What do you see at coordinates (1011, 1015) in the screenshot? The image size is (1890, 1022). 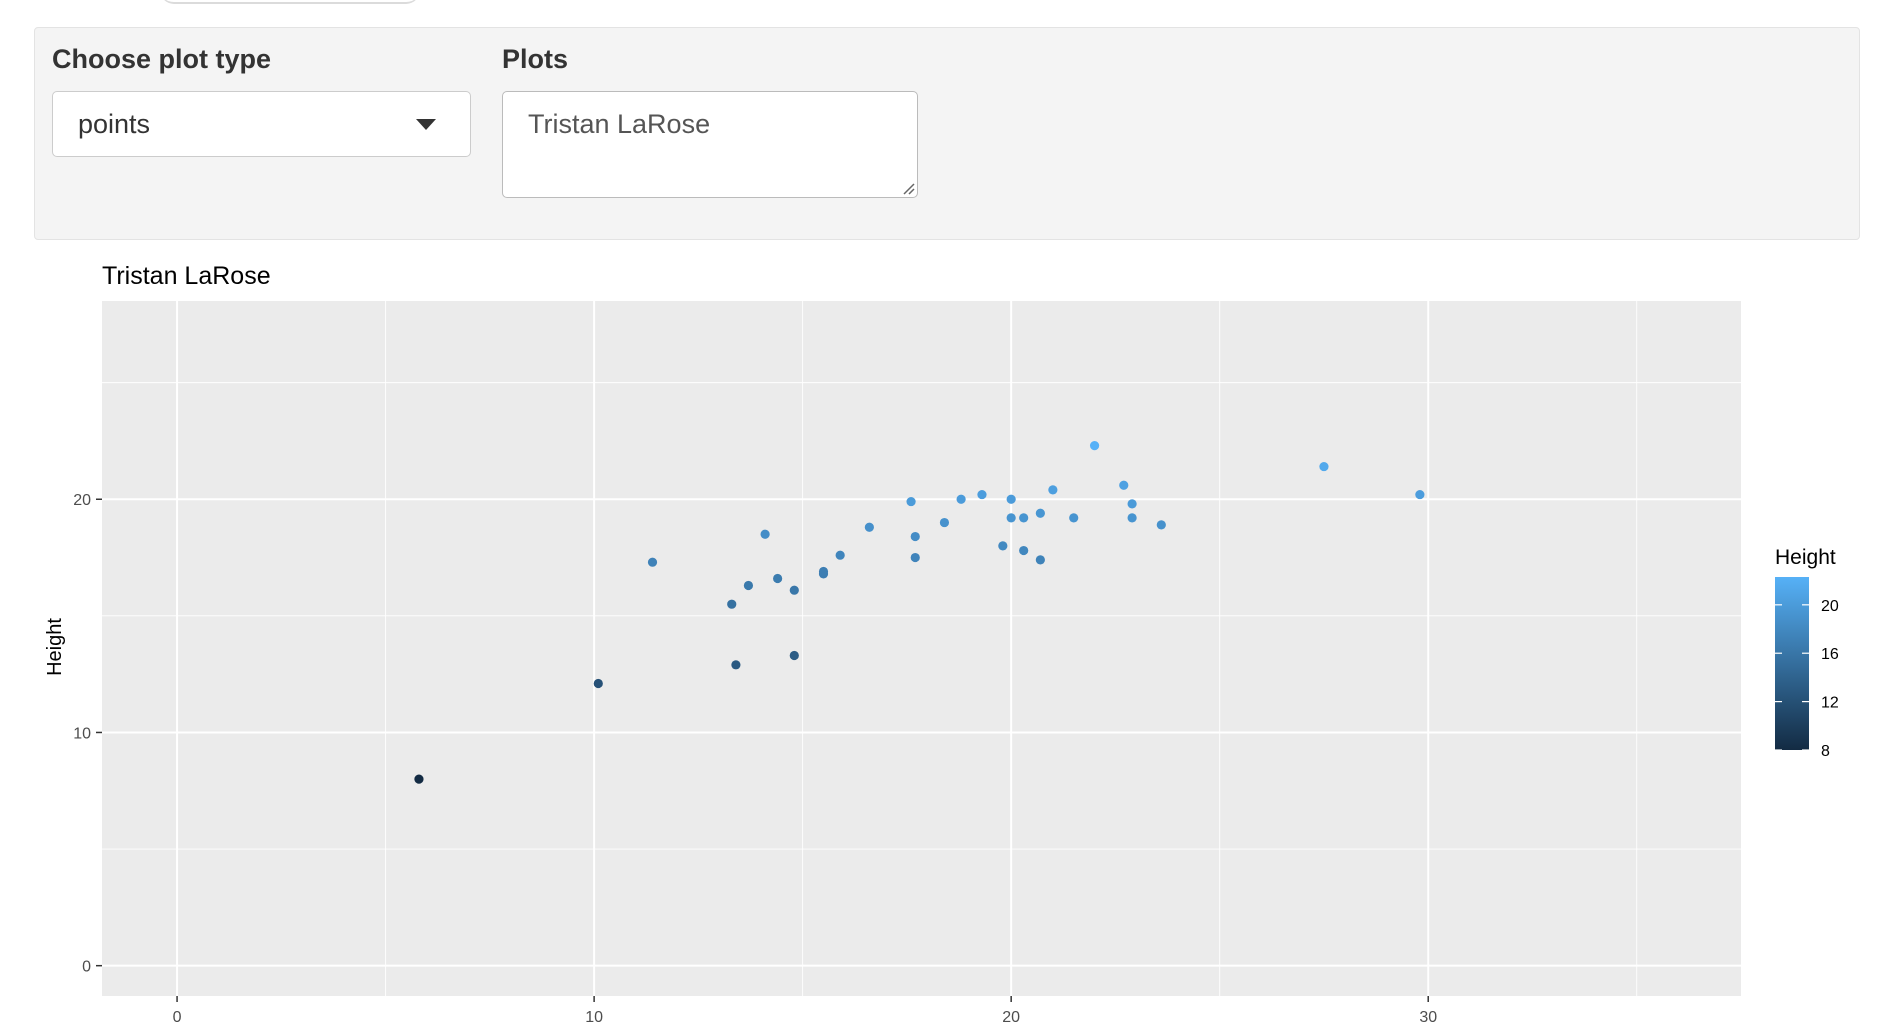 I see `x-tick-label: 20` at bounding box center [1011, 1015].